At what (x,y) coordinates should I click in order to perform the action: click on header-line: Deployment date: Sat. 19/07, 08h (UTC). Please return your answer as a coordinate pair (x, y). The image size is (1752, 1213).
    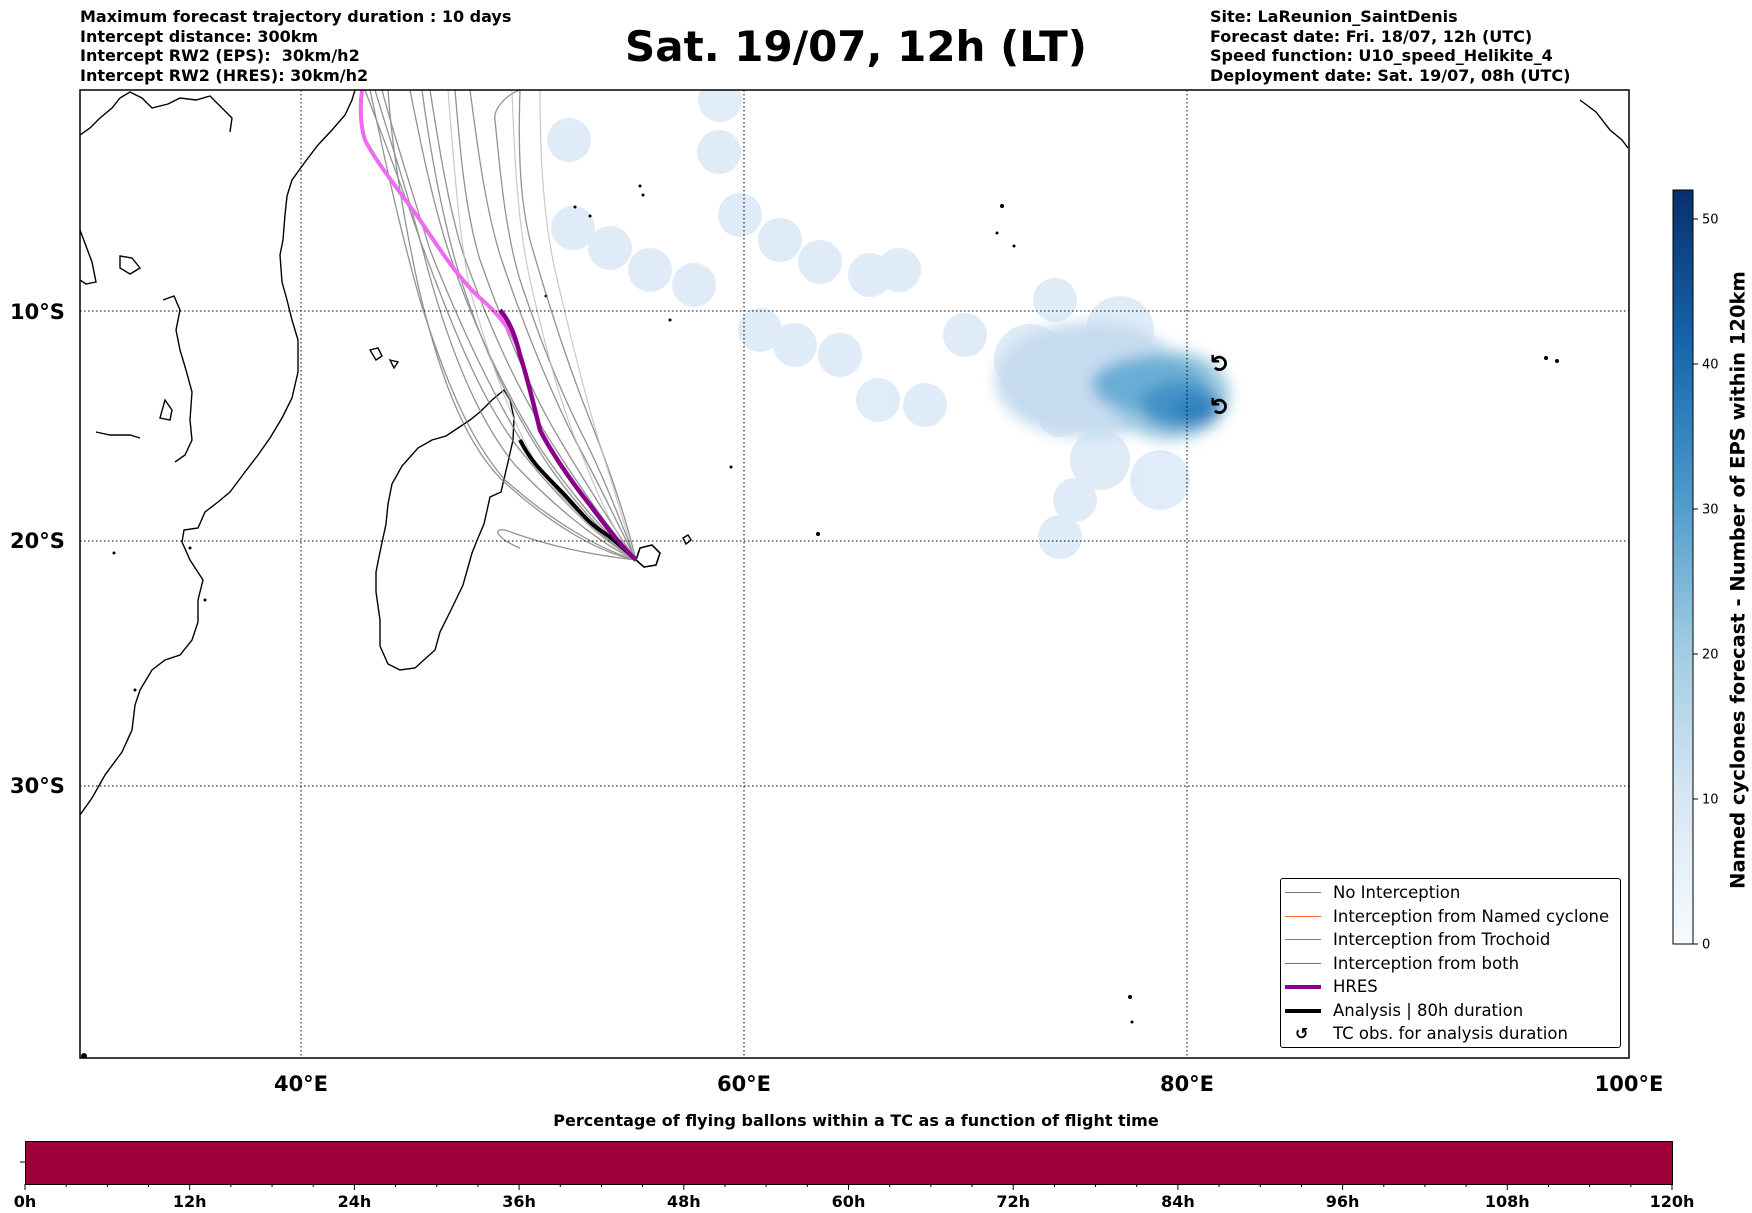
    Looking at the image, I should click on (1390, 75).